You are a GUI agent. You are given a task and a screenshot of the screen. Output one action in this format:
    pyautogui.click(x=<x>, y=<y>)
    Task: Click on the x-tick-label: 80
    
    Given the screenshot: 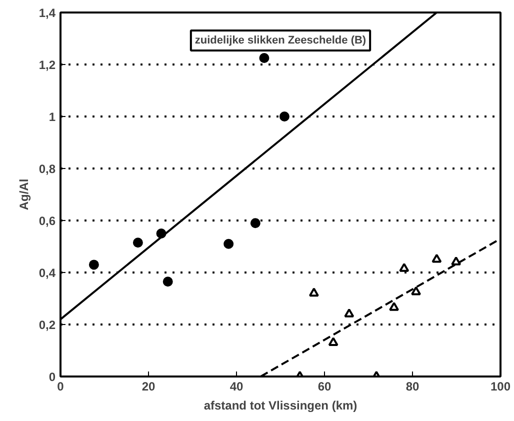 What is the action you would take?
    pyautogui.click(x=413, y=387)
    